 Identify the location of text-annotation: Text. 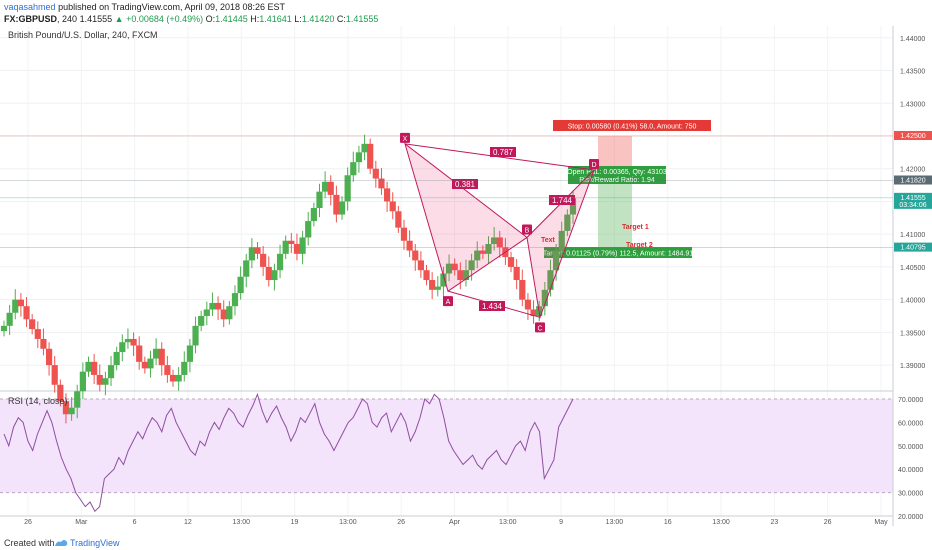
(548, 240).